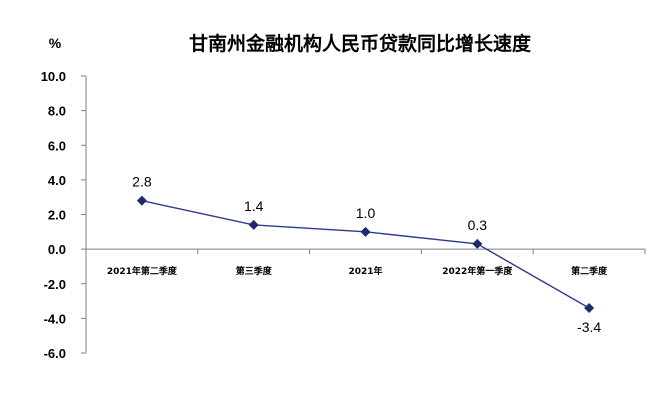 The height and width of the screenshot is (401, 671). I want to click on y-tick-label: -4.0, so click(55, 318).